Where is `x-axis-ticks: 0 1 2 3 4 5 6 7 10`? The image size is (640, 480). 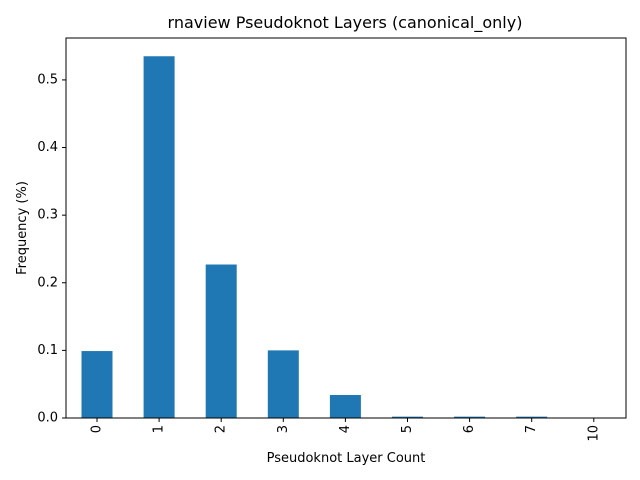 x-axis-ticks: 0 1 2 3 4 5 6 7 10 is located at coordinates (345, 430).